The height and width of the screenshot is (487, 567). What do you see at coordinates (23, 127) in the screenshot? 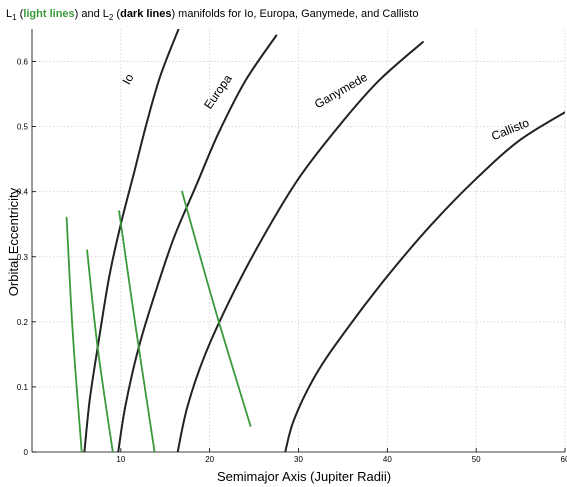
I see `y-tick-label-5: 0.5` at bounding box center [23, 127].